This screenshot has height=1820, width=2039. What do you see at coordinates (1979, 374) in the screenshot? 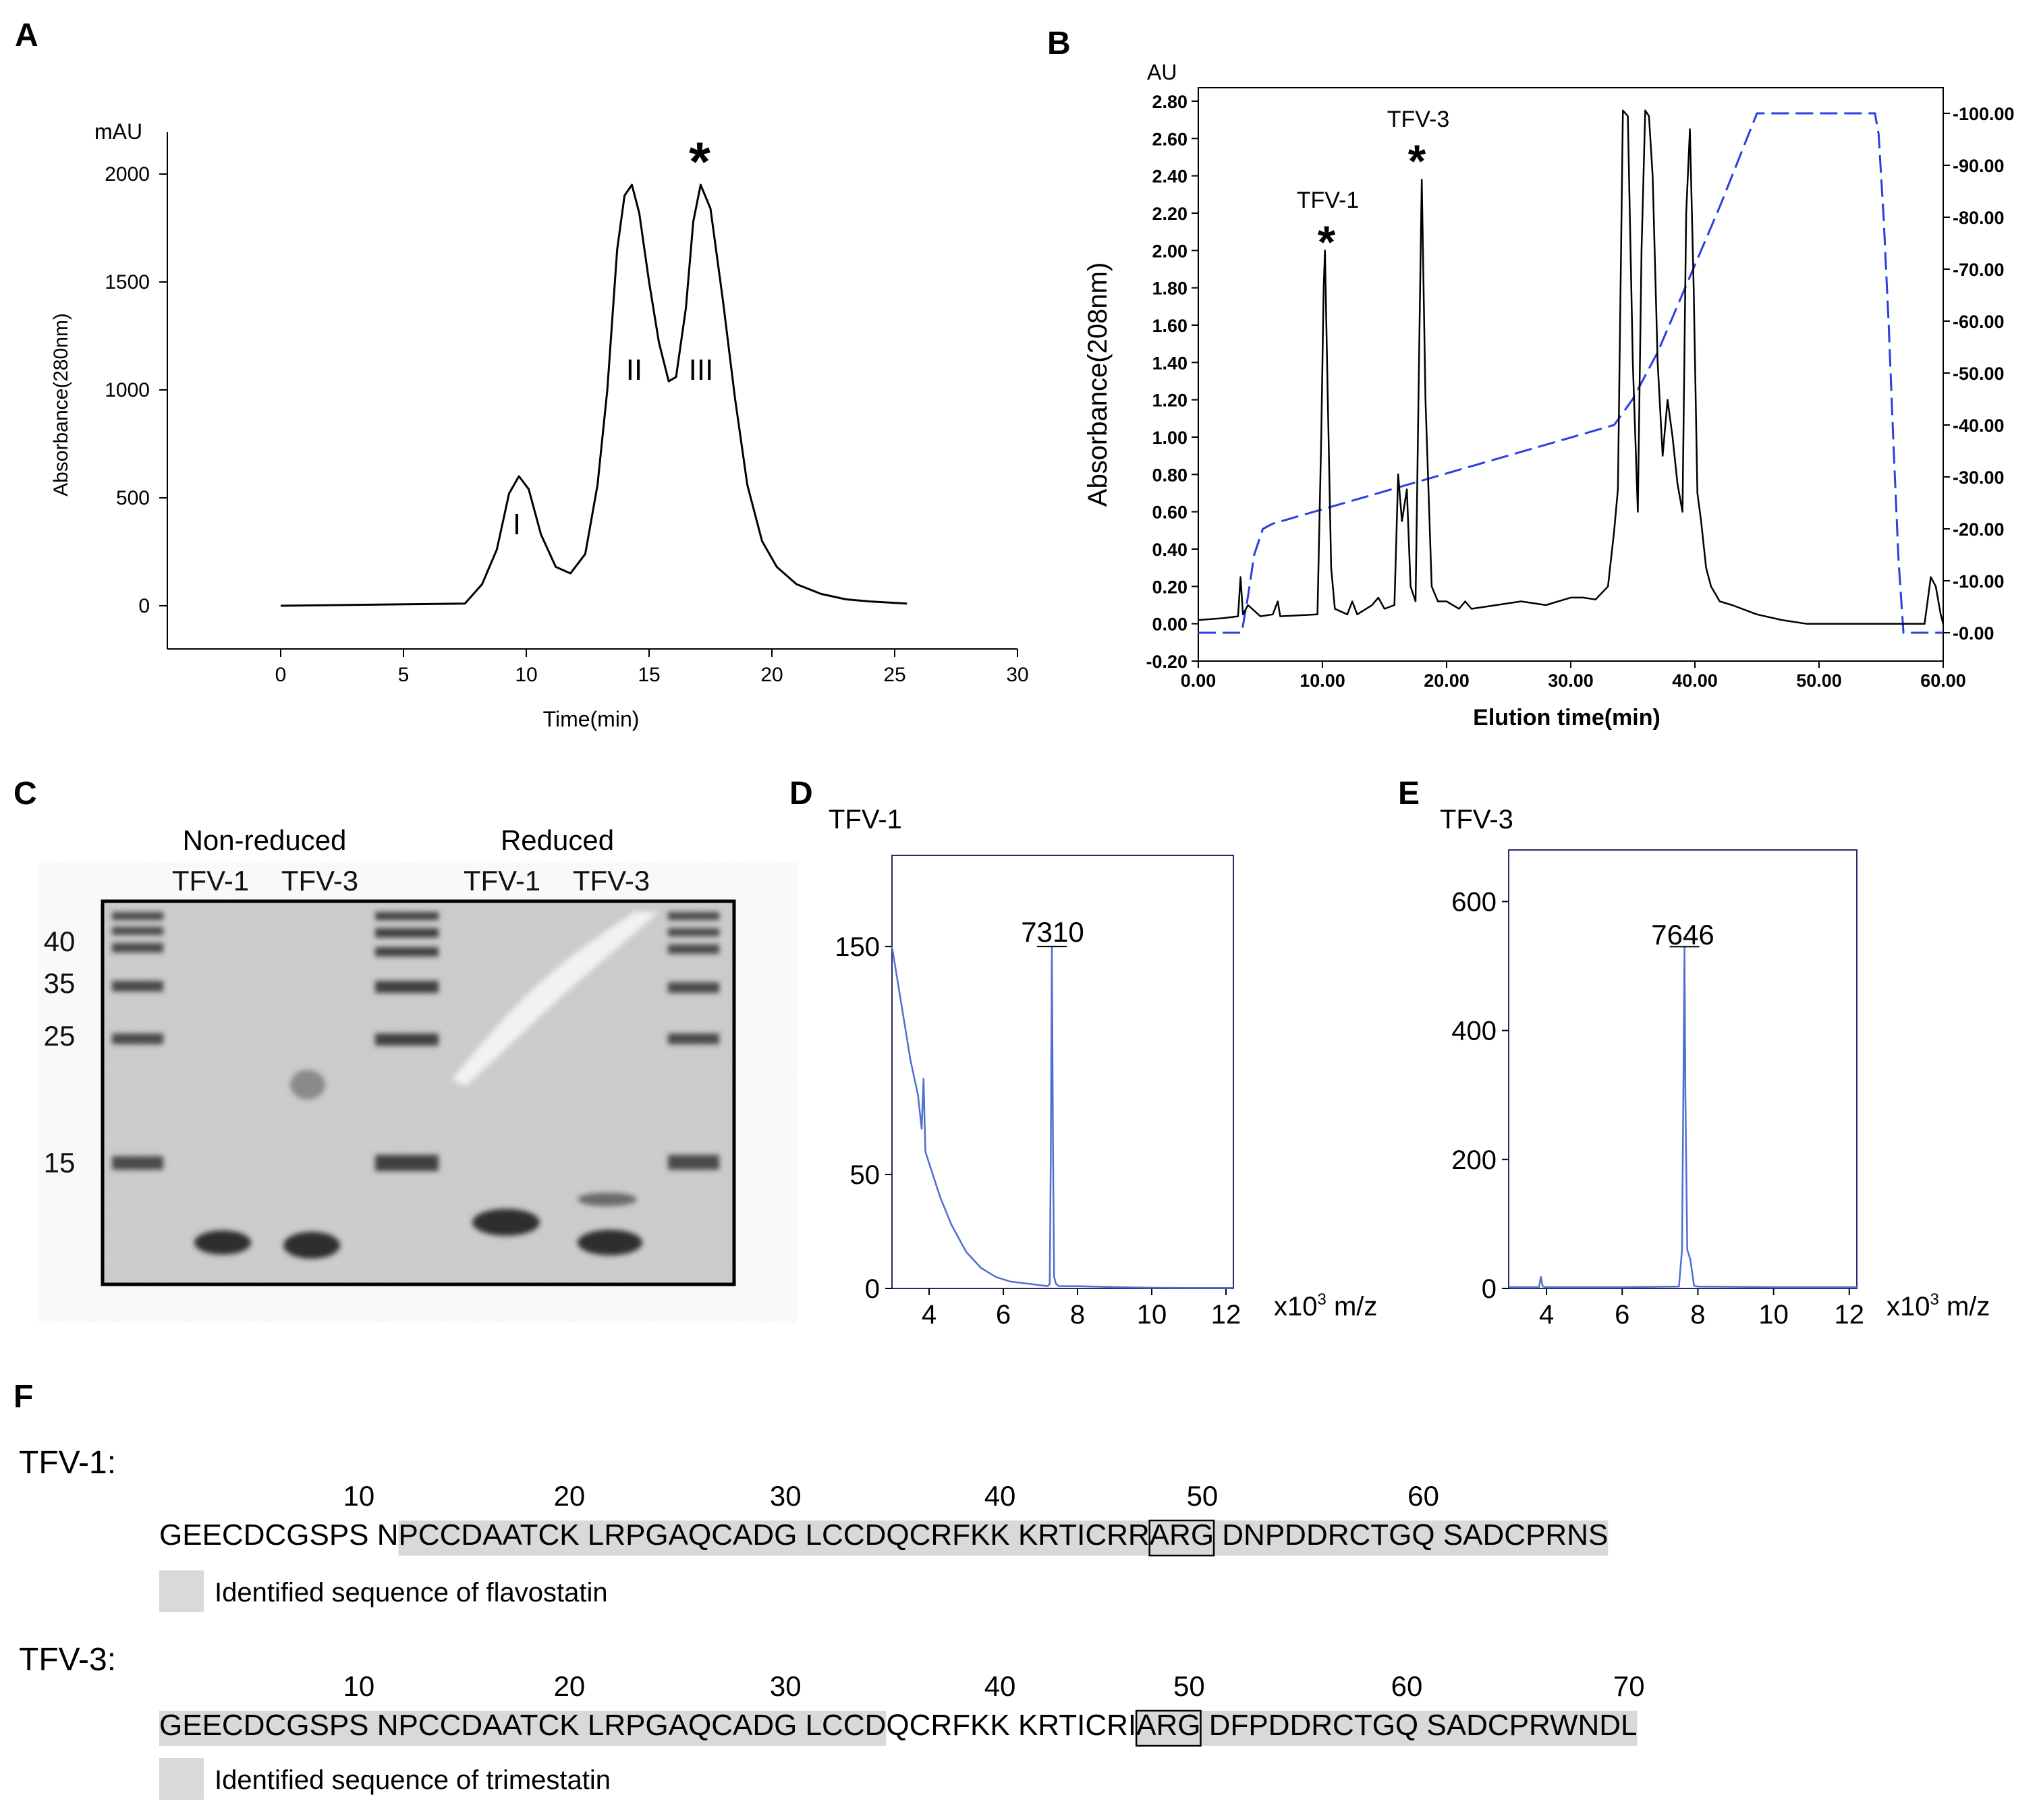
I see `y2-tick-label: -50.00` at bounding box center [1979, 374].